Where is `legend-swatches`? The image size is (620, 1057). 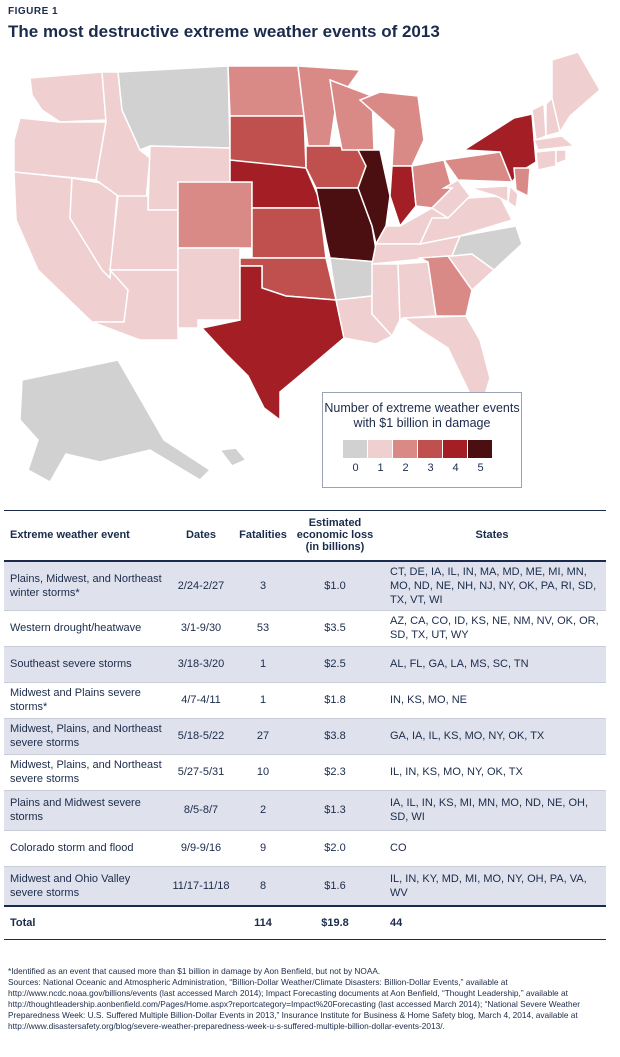
legend-swatches is located at coordinates (418, 449).